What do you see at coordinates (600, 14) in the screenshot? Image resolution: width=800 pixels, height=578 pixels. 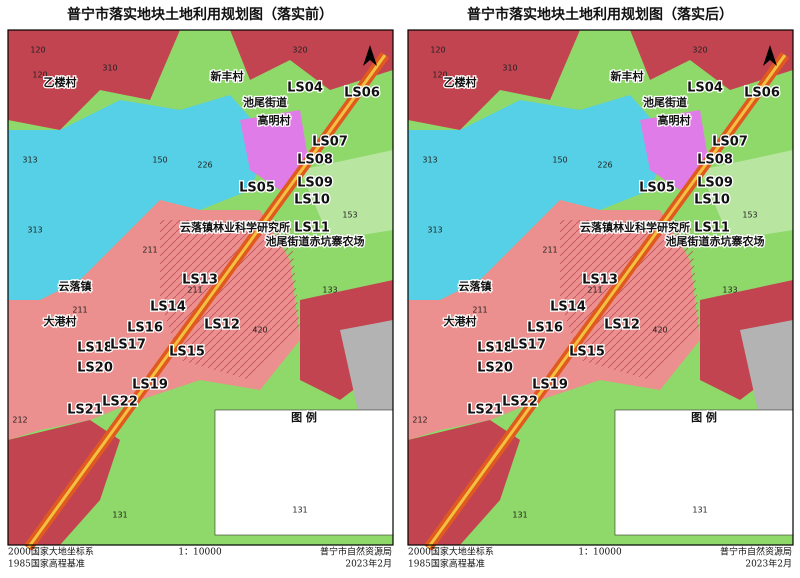 I see `map-title: 普宁市落实地块土地利用规划图（落实后）` at bounding box center [600, 14].